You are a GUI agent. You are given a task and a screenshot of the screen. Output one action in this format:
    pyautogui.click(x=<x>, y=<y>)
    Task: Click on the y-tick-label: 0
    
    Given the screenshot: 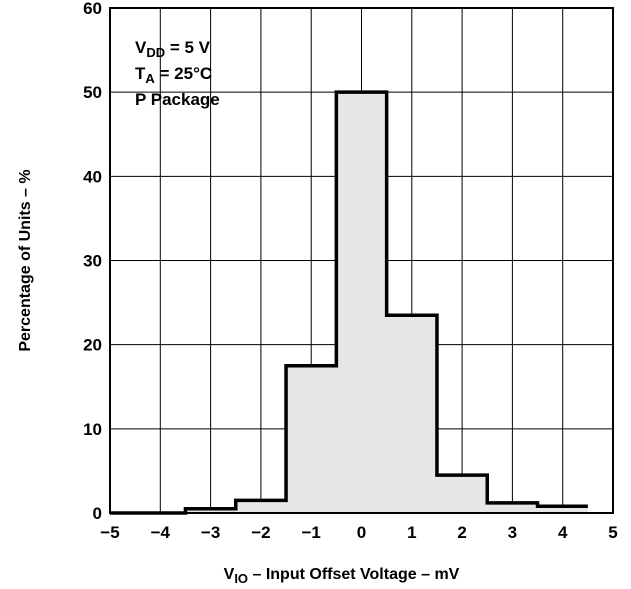 What is the action you would take?
    pyautogui.click(x=97, y=513)
    